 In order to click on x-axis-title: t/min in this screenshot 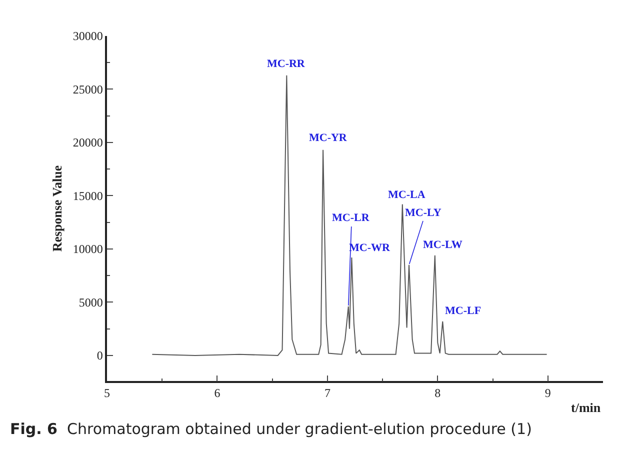, I will do `click(586, 407)`.